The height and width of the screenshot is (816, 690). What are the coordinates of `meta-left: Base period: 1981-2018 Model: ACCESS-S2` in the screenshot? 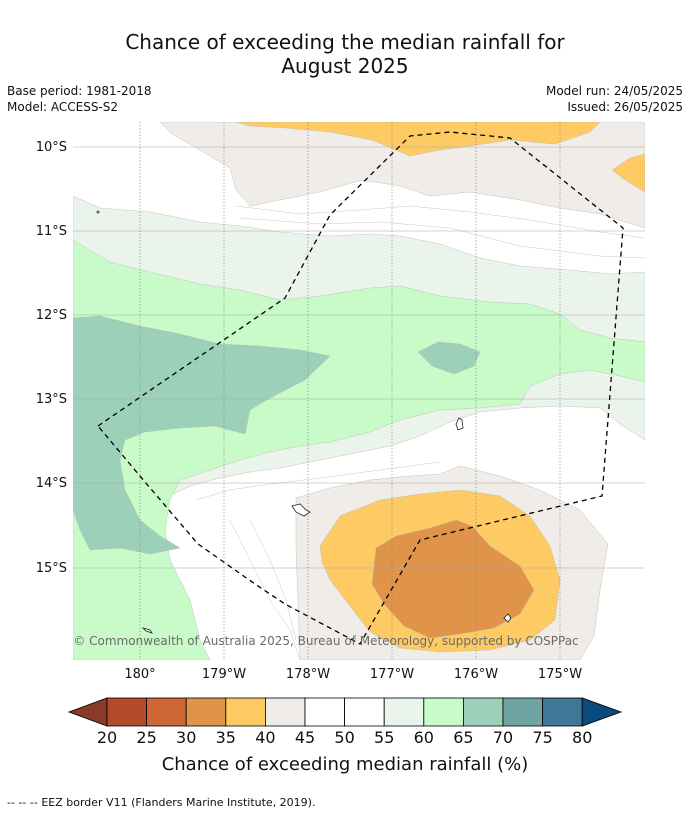 It's located at (79, 99).